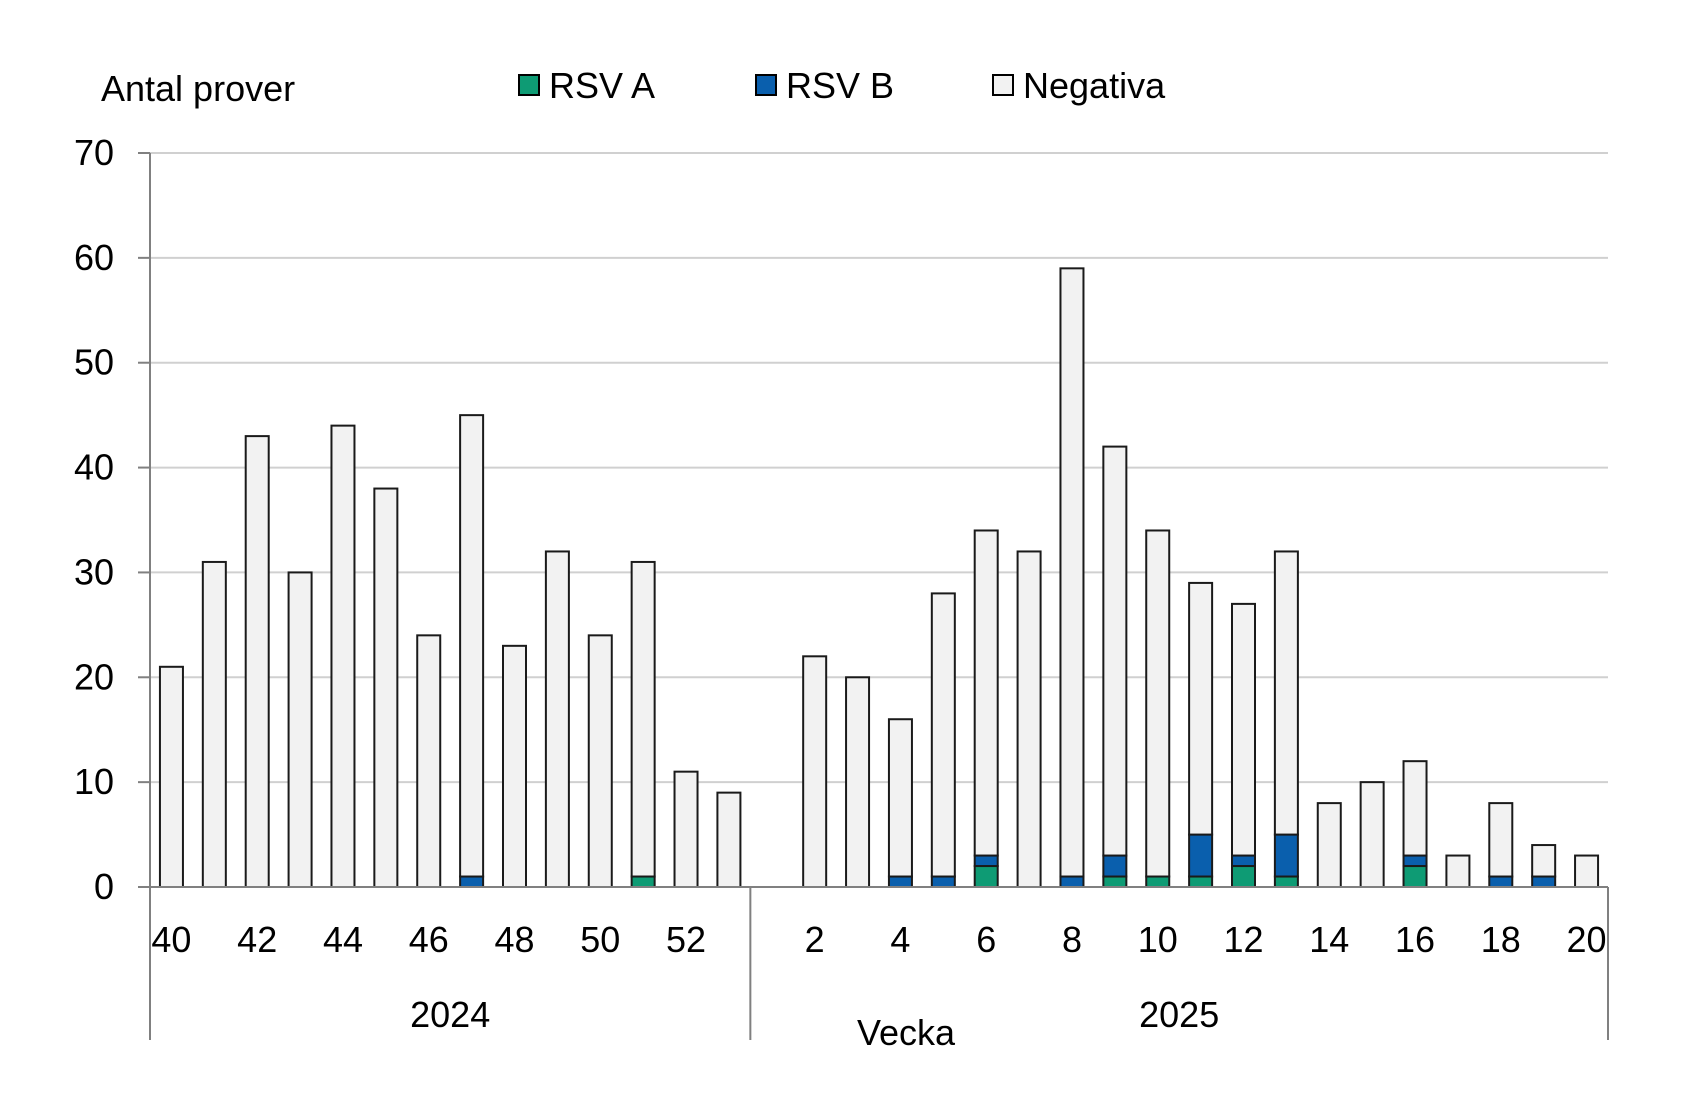 The image size is (1689, 1100). I want to click on y-tick-label-10: 10, so click(94, 781).